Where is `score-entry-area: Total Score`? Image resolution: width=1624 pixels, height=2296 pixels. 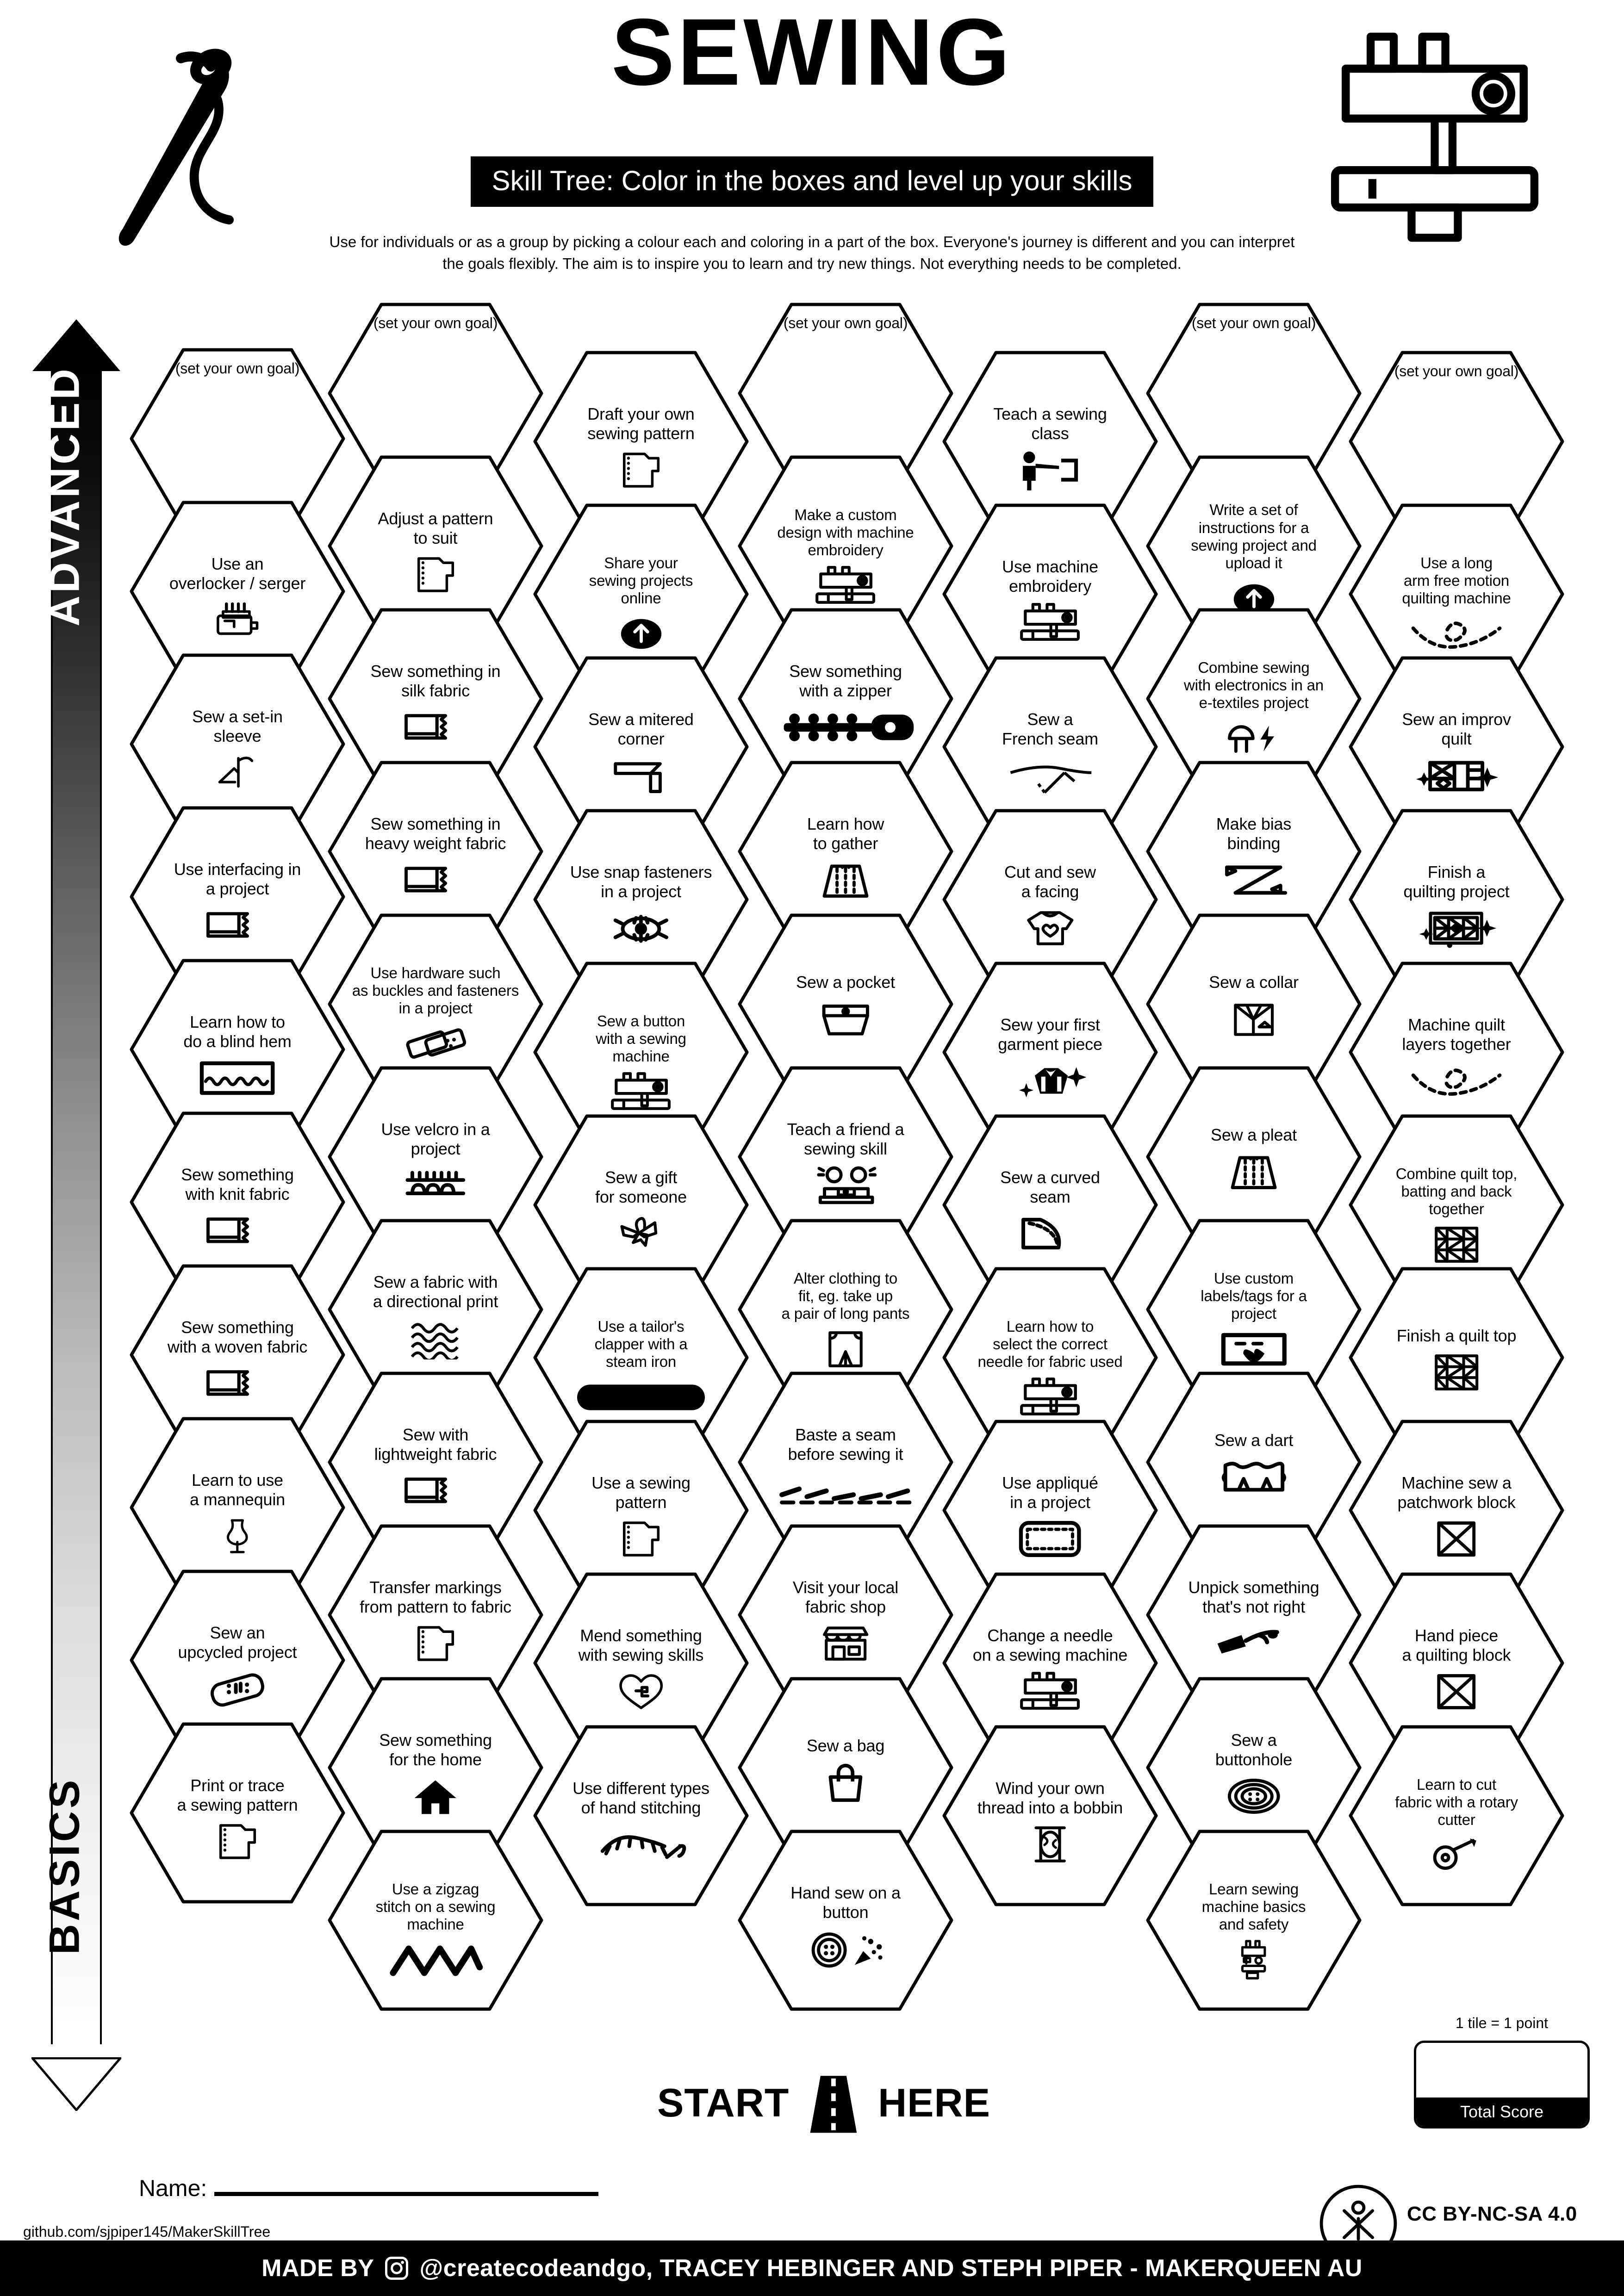
score-entry-area: Total Score is located at coordinates (1502, 2085).